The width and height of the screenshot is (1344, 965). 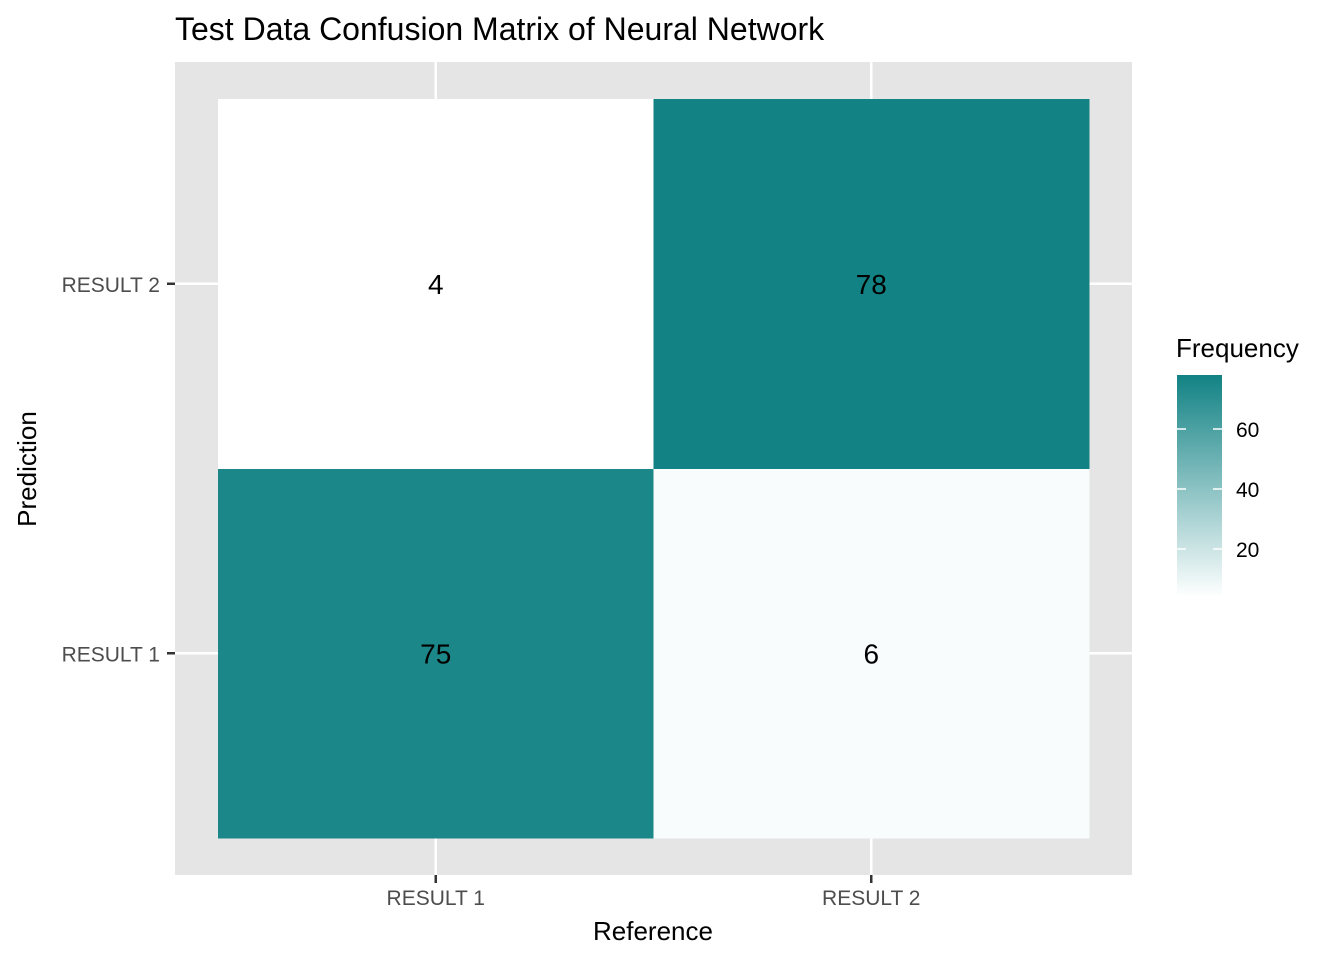 What do you see at coordinates (653, 892) in the screenshot?
I see `x-axis: RESULT 1 RESULT 2` at bounding box center [653, 892].